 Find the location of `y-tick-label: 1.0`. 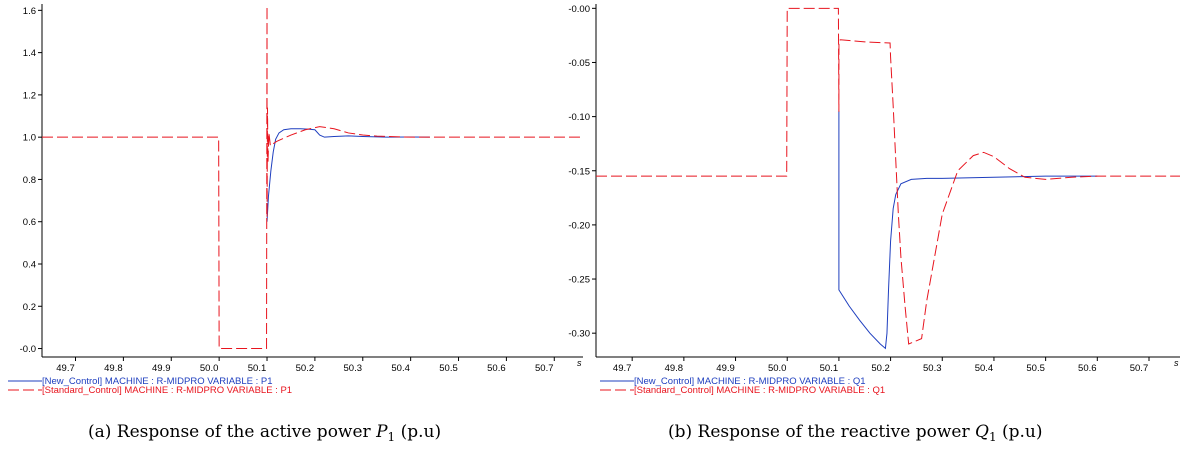

y-tick-label: 1.0 is located at coordinates (29, 138).